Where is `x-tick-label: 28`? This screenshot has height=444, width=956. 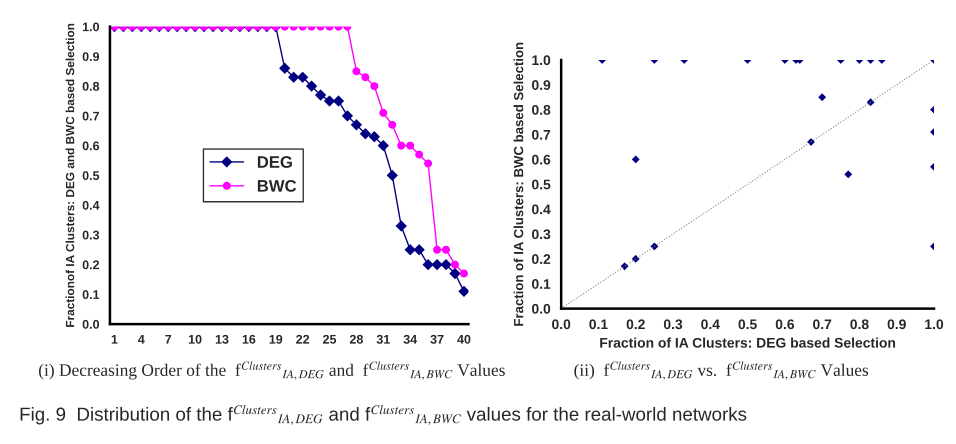 x-tick-label: 28 is located at coordinates (356, 339).